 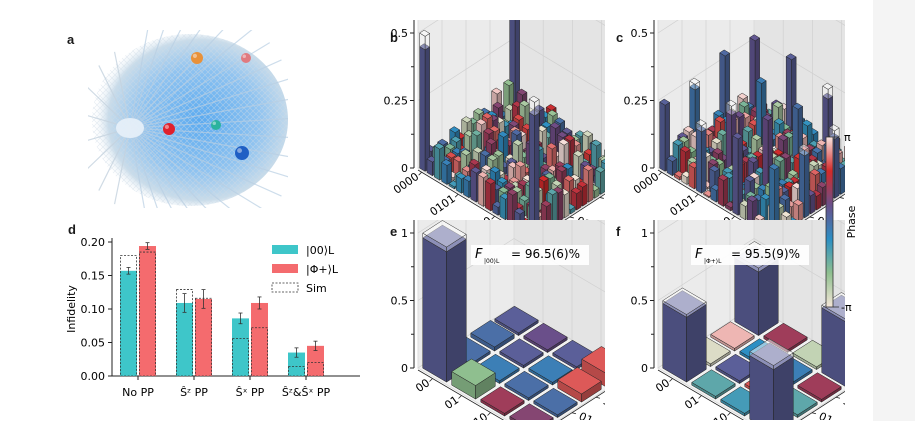 What do you see at coordinates (242, 153) in the screenshot?
I see `sphere-blue` at bounding box center [242, 153].